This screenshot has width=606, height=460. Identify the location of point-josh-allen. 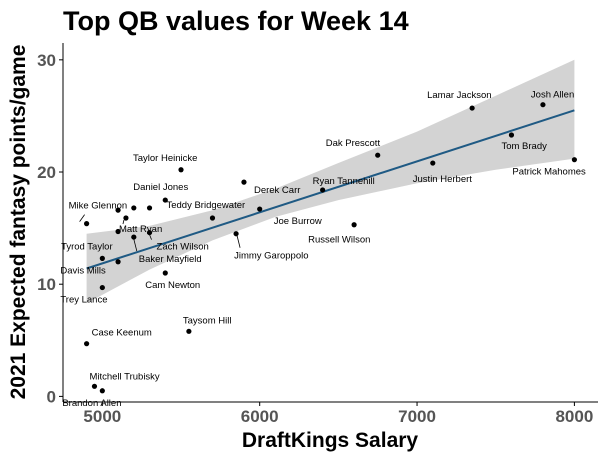
(543, 105).